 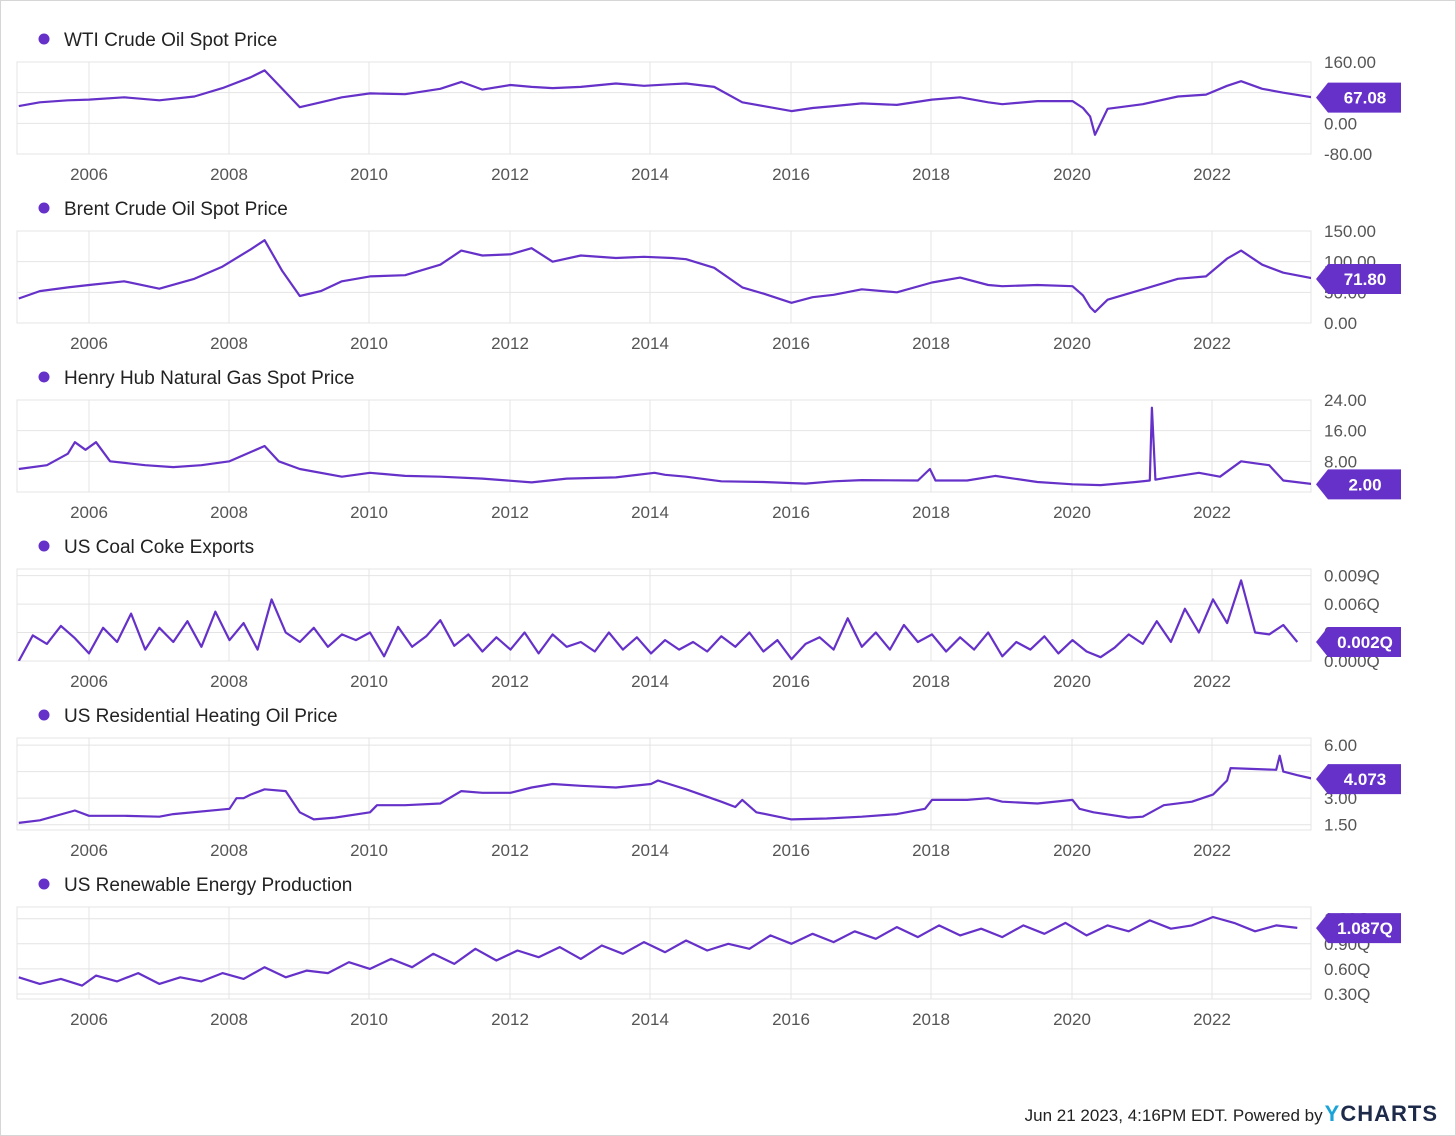 I want to click on last-value-label: 0.002Q, so click(x=1365, y=642).